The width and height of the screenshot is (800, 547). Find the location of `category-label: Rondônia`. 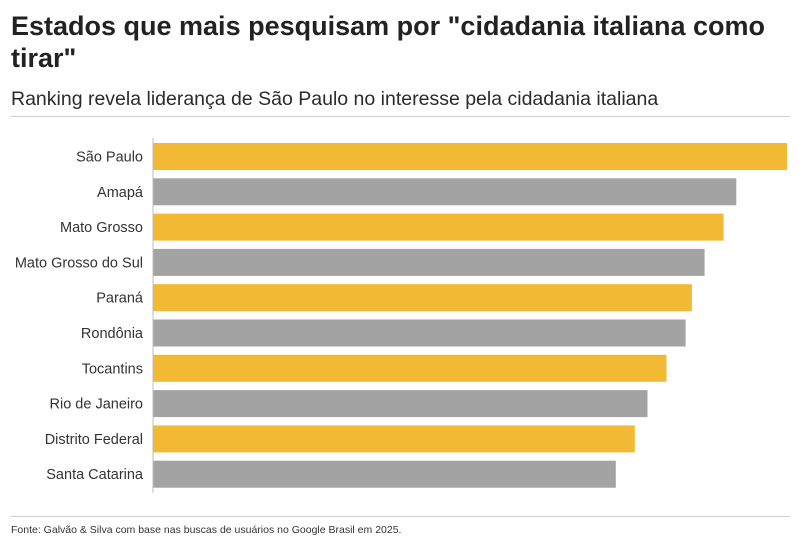

category-label: Rondônia is located at coordinates (112, 334).